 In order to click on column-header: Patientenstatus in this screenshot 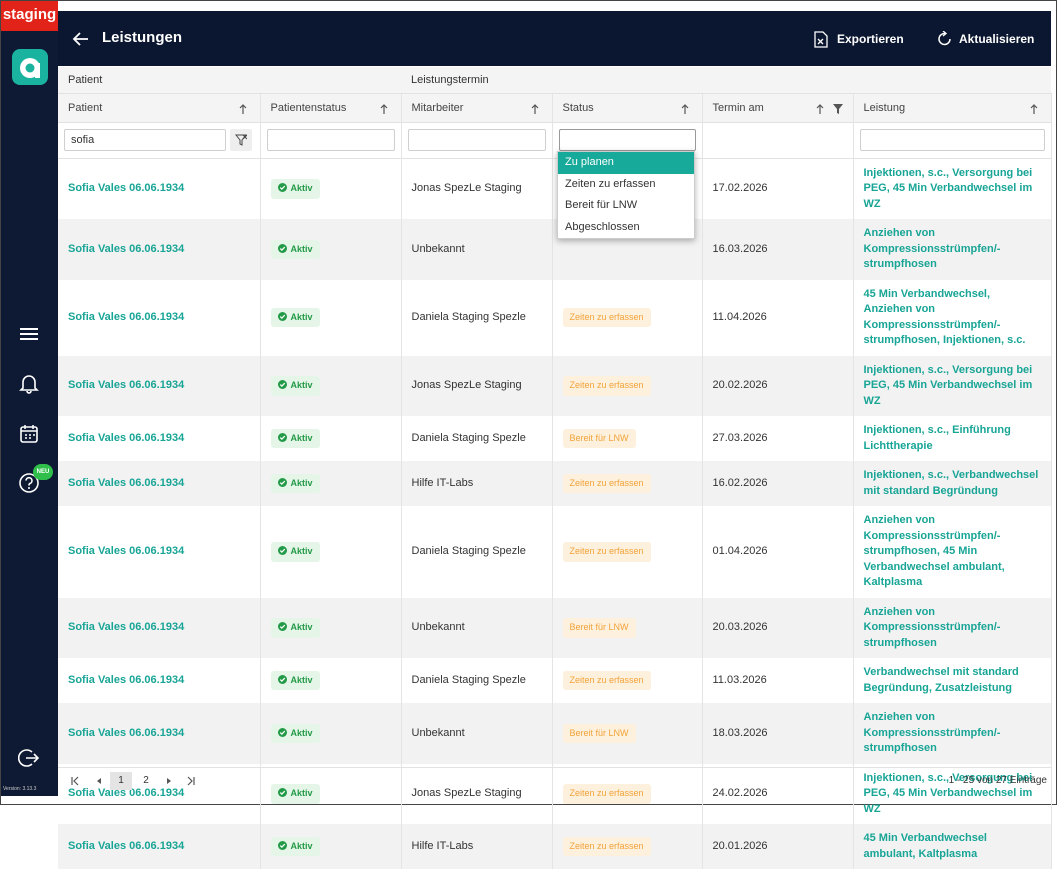, I will do `click(331, 108)`.